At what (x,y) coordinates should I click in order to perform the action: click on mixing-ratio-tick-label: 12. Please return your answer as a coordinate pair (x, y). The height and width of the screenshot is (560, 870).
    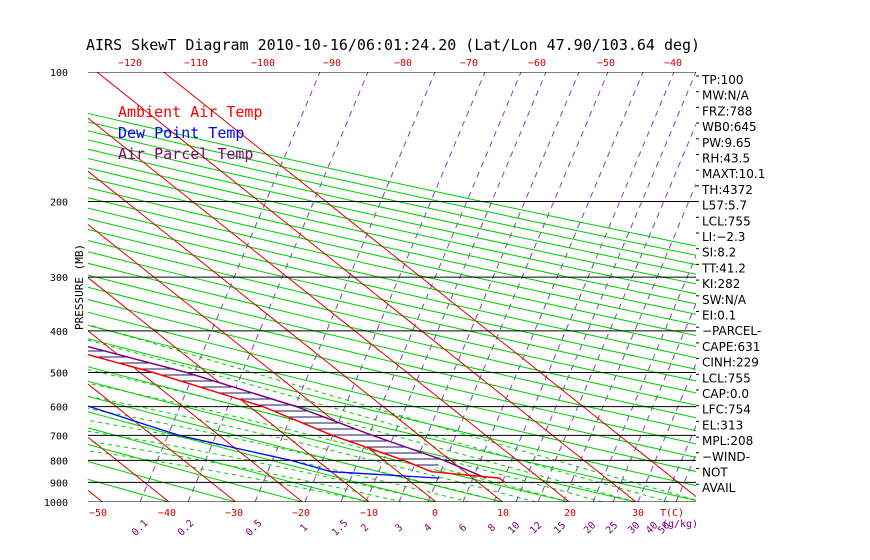
    Looking at the image, I should click on (536, 528).